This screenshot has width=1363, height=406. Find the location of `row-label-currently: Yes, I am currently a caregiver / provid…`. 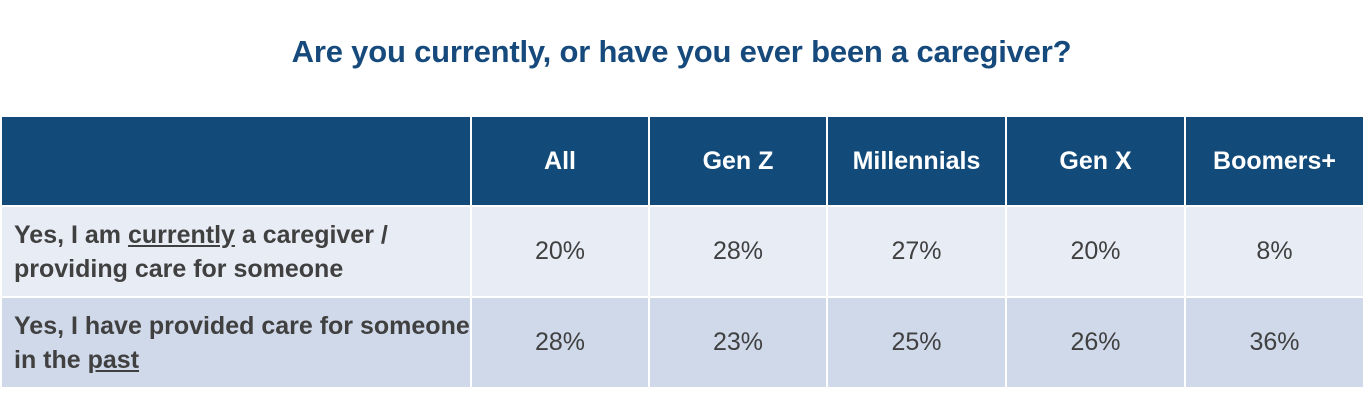

row-label-currently: Yes, I am currently a caregiver / provid… is located at coordinates (236, 251).